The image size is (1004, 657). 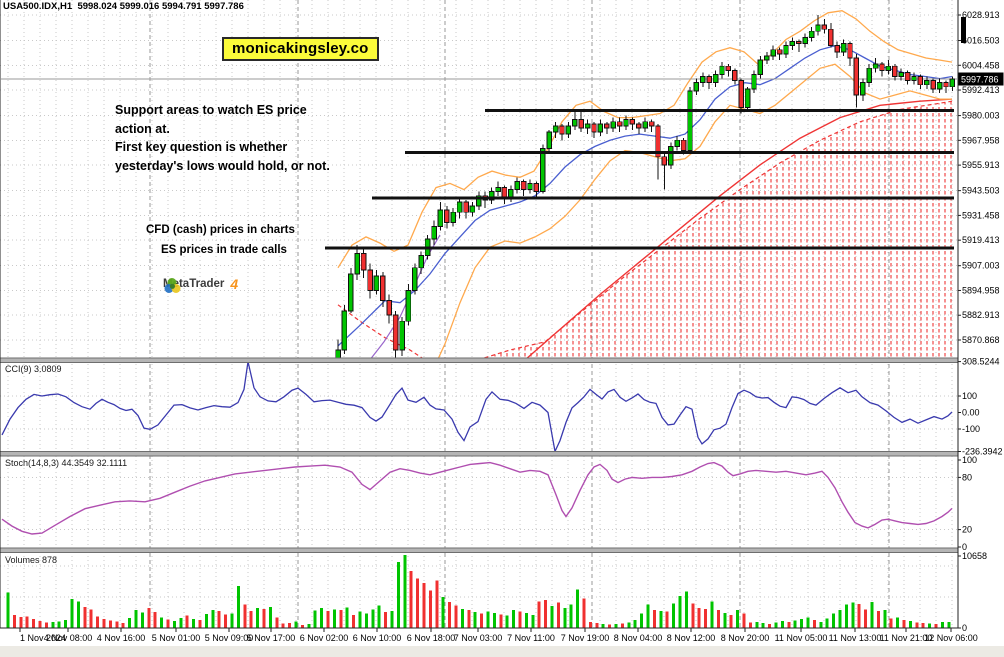 What do you see at coordinates (234, 284) in the screenshot?
I see `metatrader-brand-number: 4` at bounding box center [234, 284].